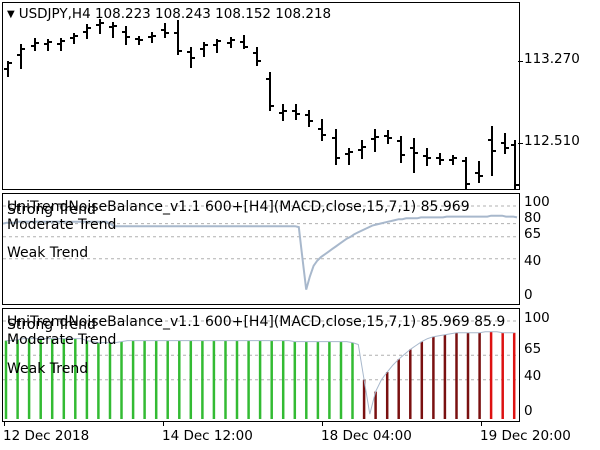 This screenshot has height=450, width=600. What do you see at coordinates (11, 14) in the screenshot?
I see `triangle-down-icon: ▼` at bounding box center [11, 14].